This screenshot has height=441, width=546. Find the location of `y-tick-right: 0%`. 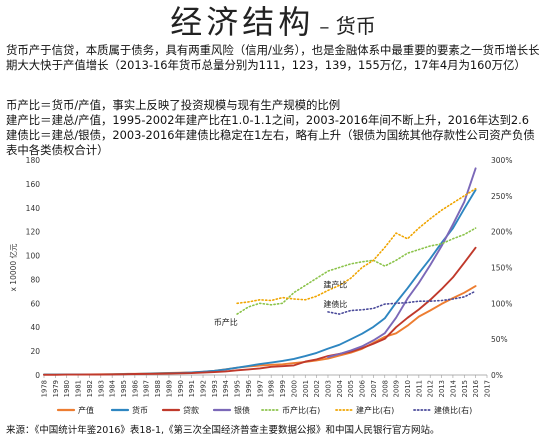

y-tick-right: 0% is located at coordinates (497, 375).